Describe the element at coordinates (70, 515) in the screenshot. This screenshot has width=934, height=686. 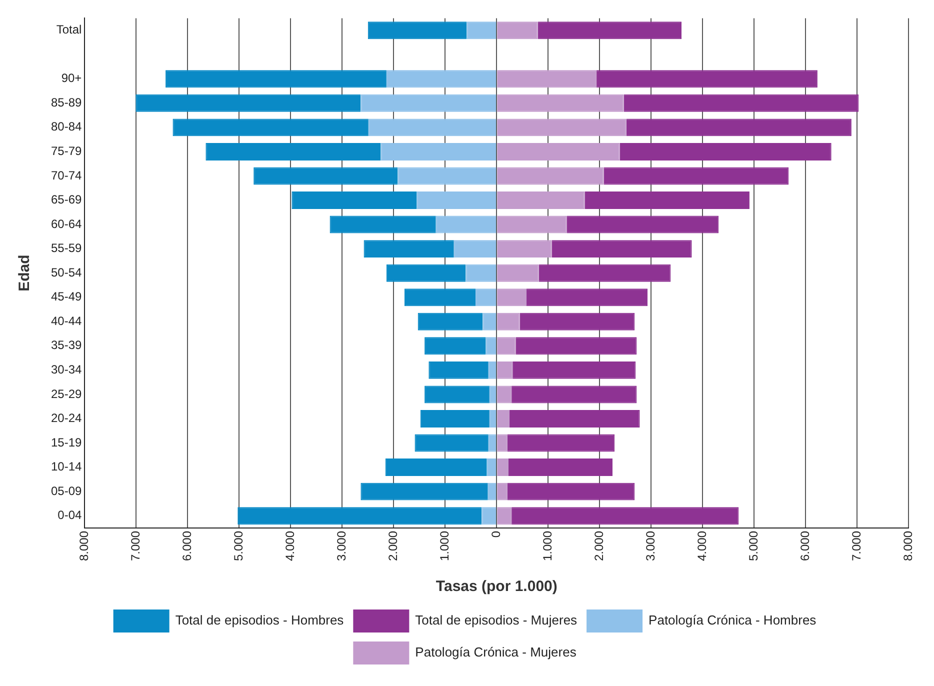
I see `y-tick-label: 0-04` at that location.